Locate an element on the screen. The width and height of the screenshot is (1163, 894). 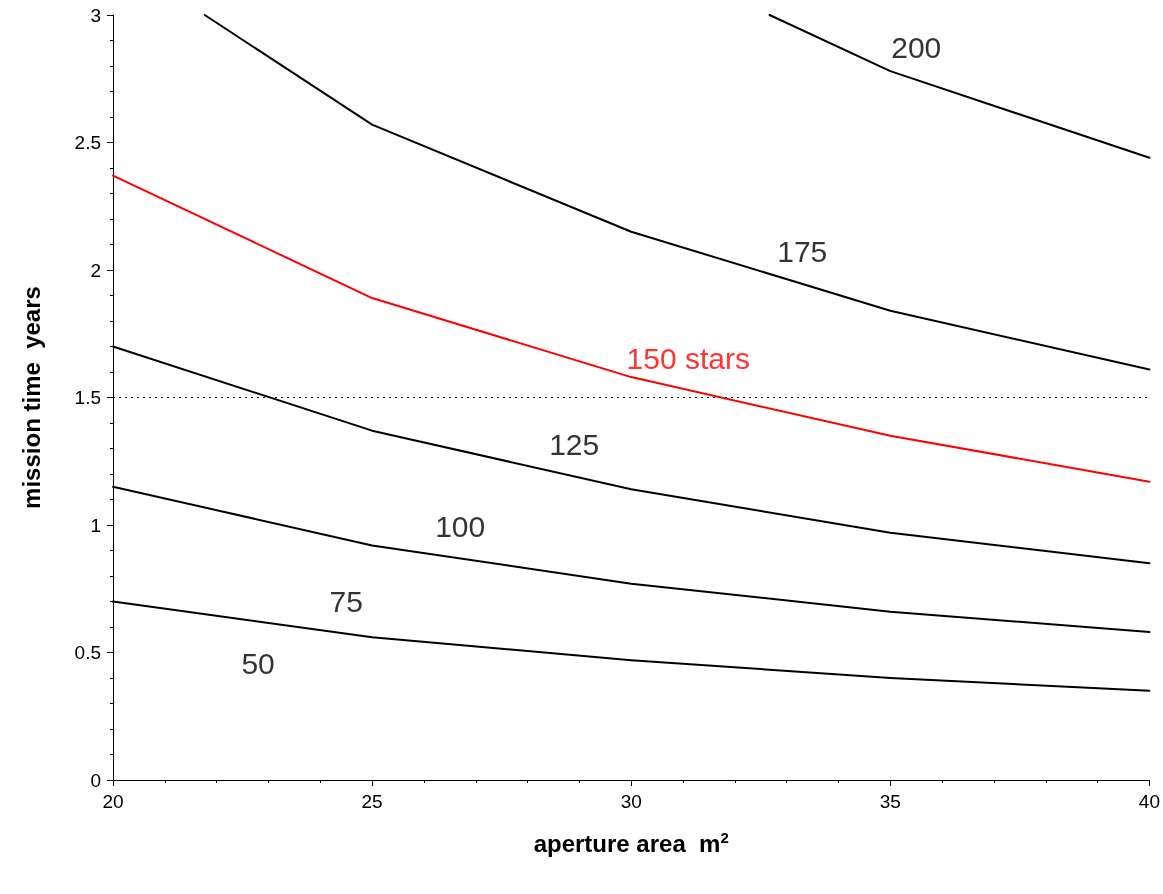
series-label: 75 is located at coordinates (346, 602).